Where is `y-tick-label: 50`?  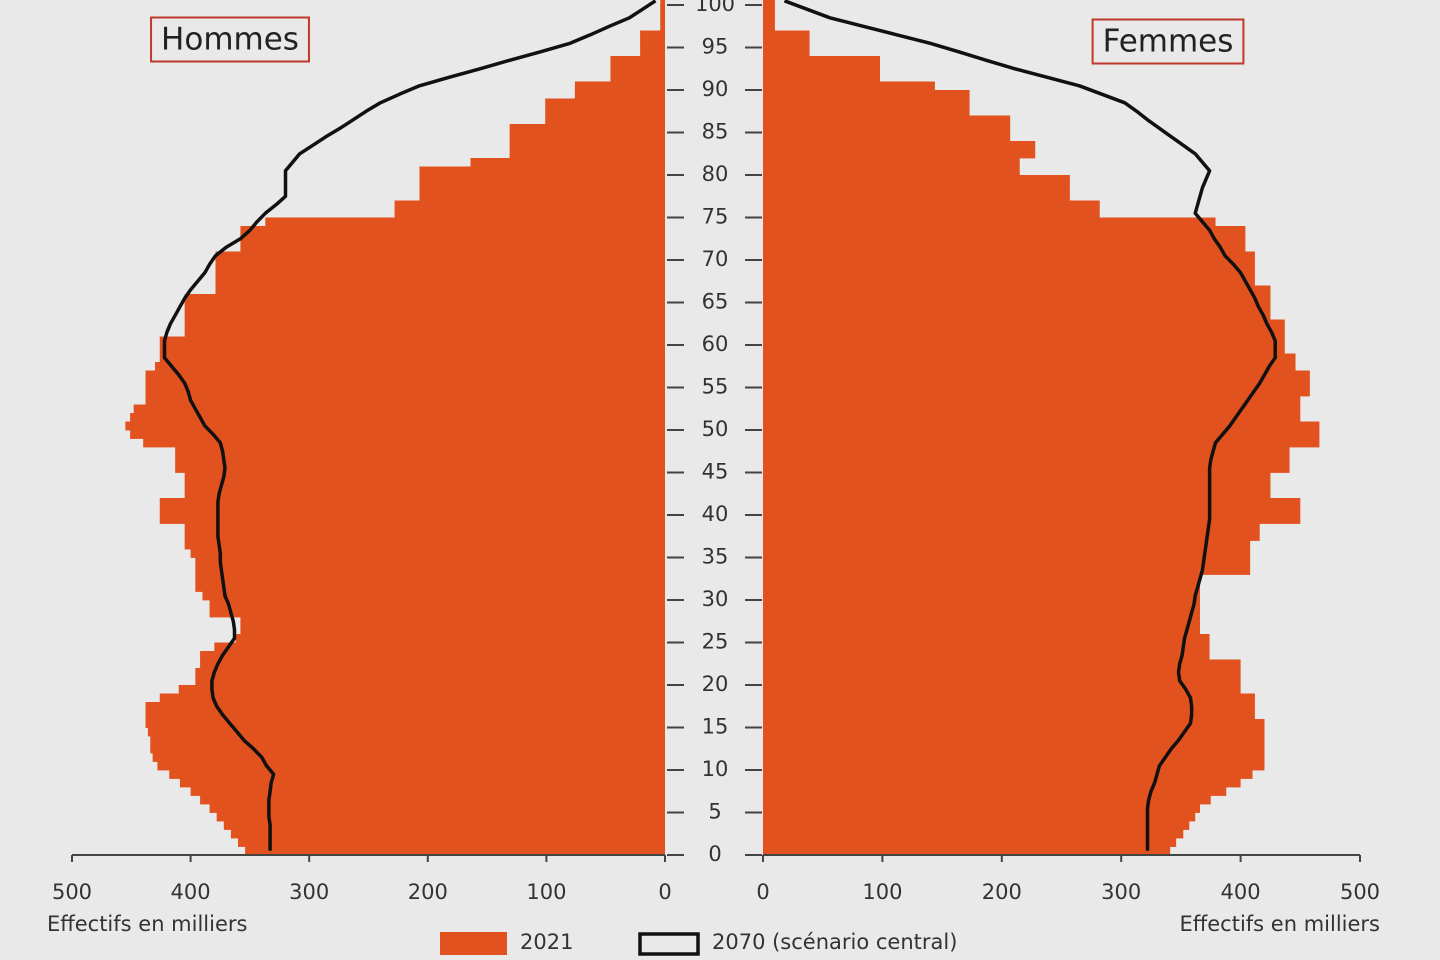
y-tick-label: 50 is located at coordinates (715, 429).